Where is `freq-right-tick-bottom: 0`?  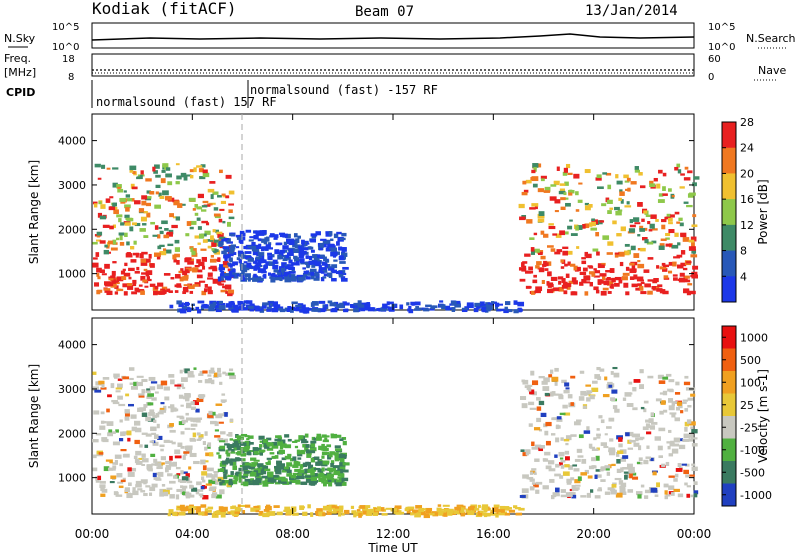
freq-right-tick-bottom: 0 is located at coordinates (711, 77).